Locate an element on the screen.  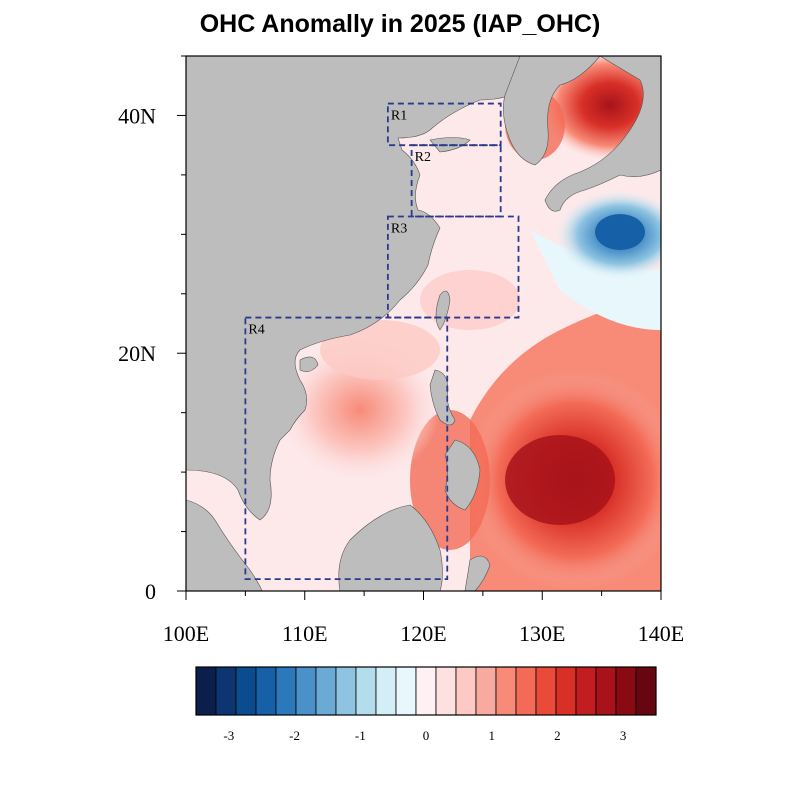
region-box-r2 is located at coordinates (456, 181).